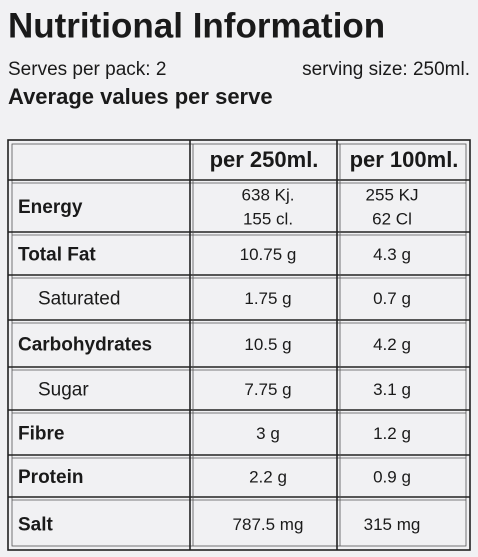 This screenshot has height=557, width=478. Describe the element at coordinates (87, 69) in the screenshot. I see `serves: Serves per pack: 2` at that location.